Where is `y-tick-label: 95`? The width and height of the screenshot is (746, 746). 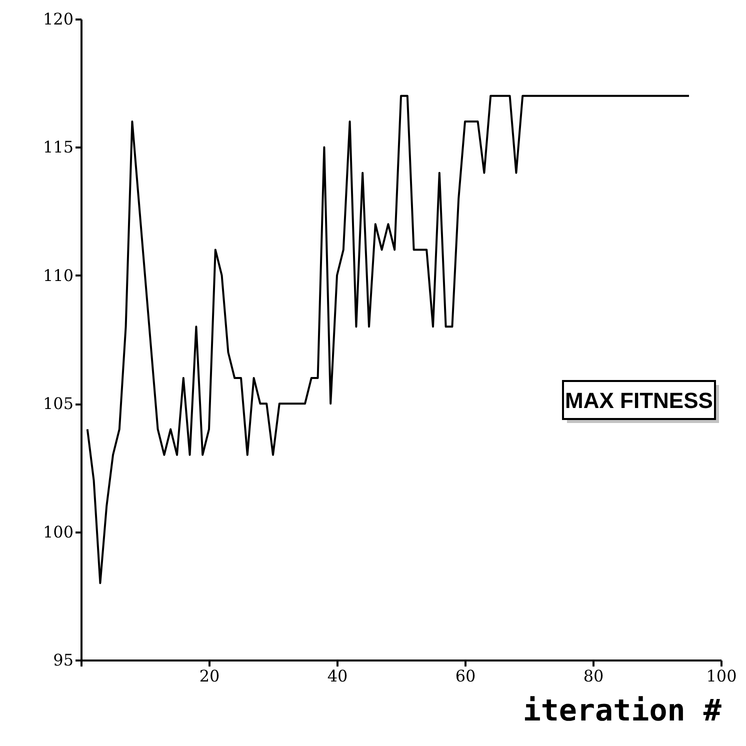 y-tick-label: 95 is located at coordinates (63, 660).